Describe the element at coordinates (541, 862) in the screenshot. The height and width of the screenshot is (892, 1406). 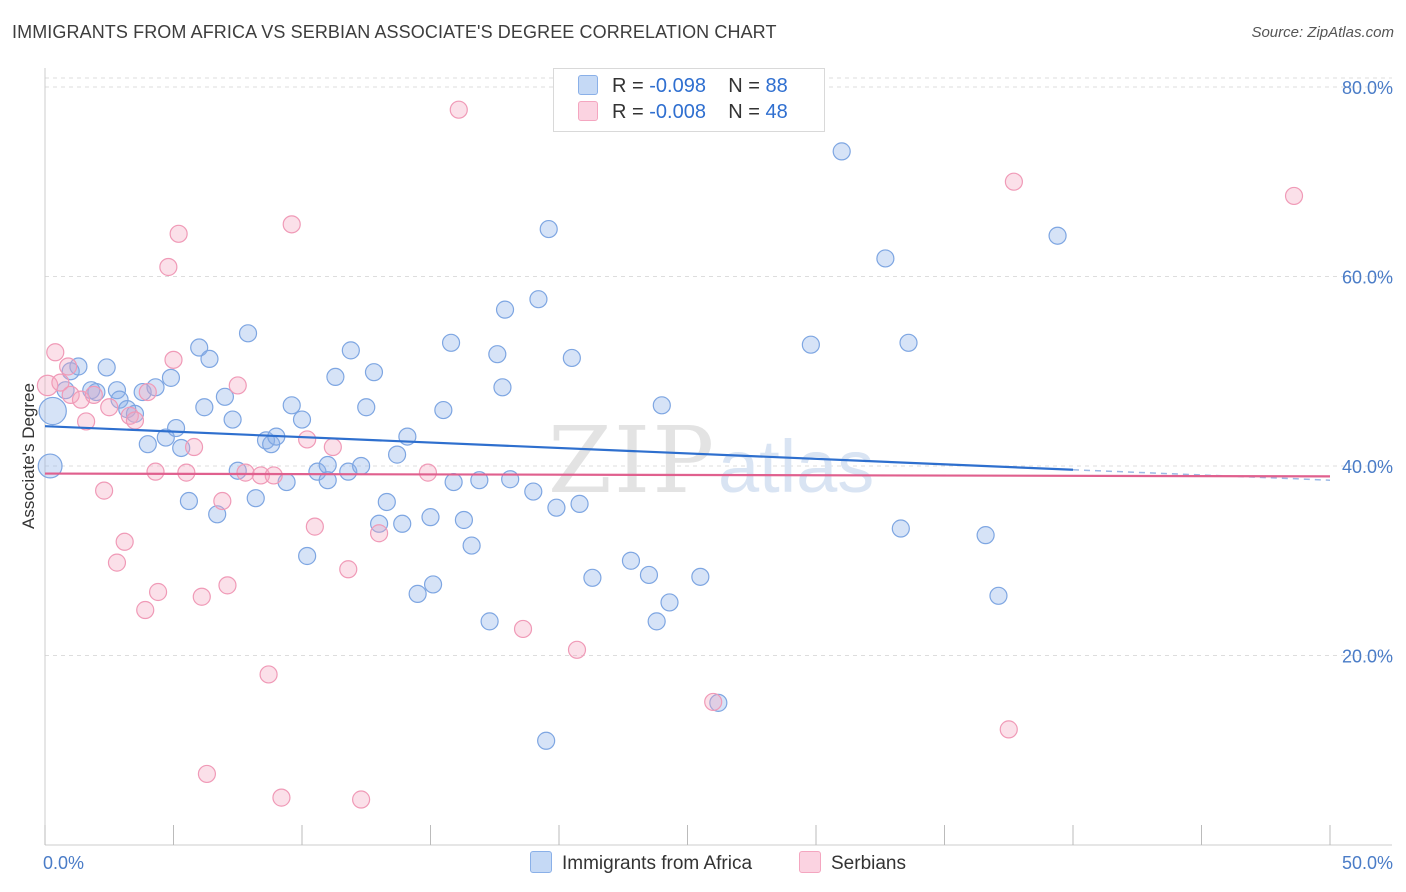
I see `africa-legend-swatch` at that location.